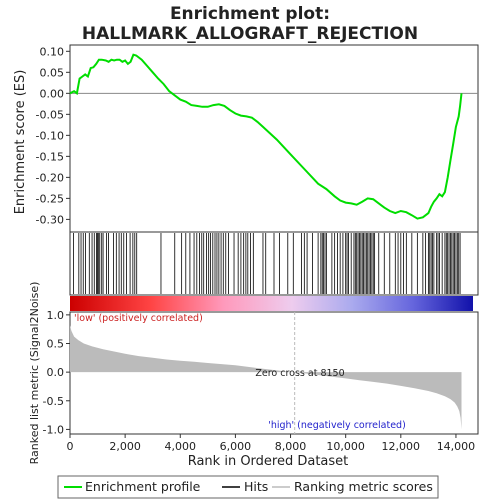  I want to click on es-y-tick-label: -0.05, so click(50, 114).